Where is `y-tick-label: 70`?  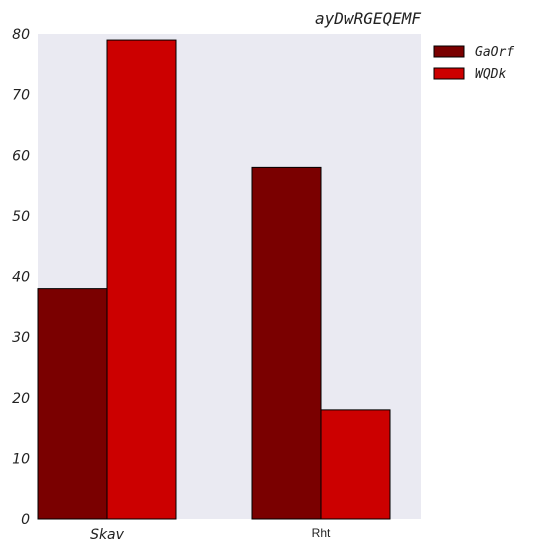 y-tick-label: 70 is located at coordinates (21, 96).